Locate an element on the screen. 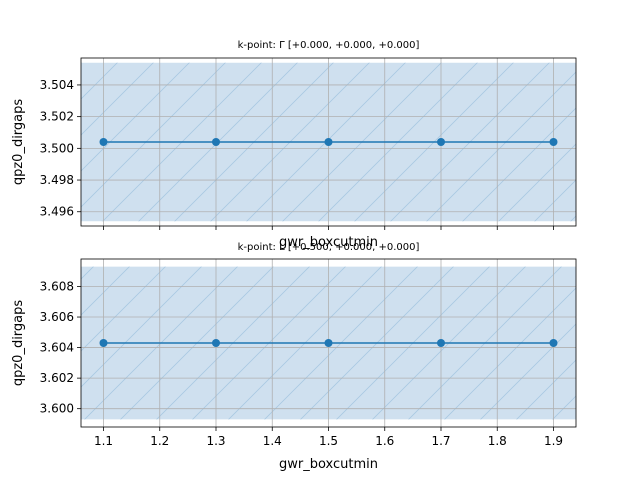 The height and width of the screenshot is (480, 640). bottom-x-tick-label: 1.4 is located at coordinates (272, 441).